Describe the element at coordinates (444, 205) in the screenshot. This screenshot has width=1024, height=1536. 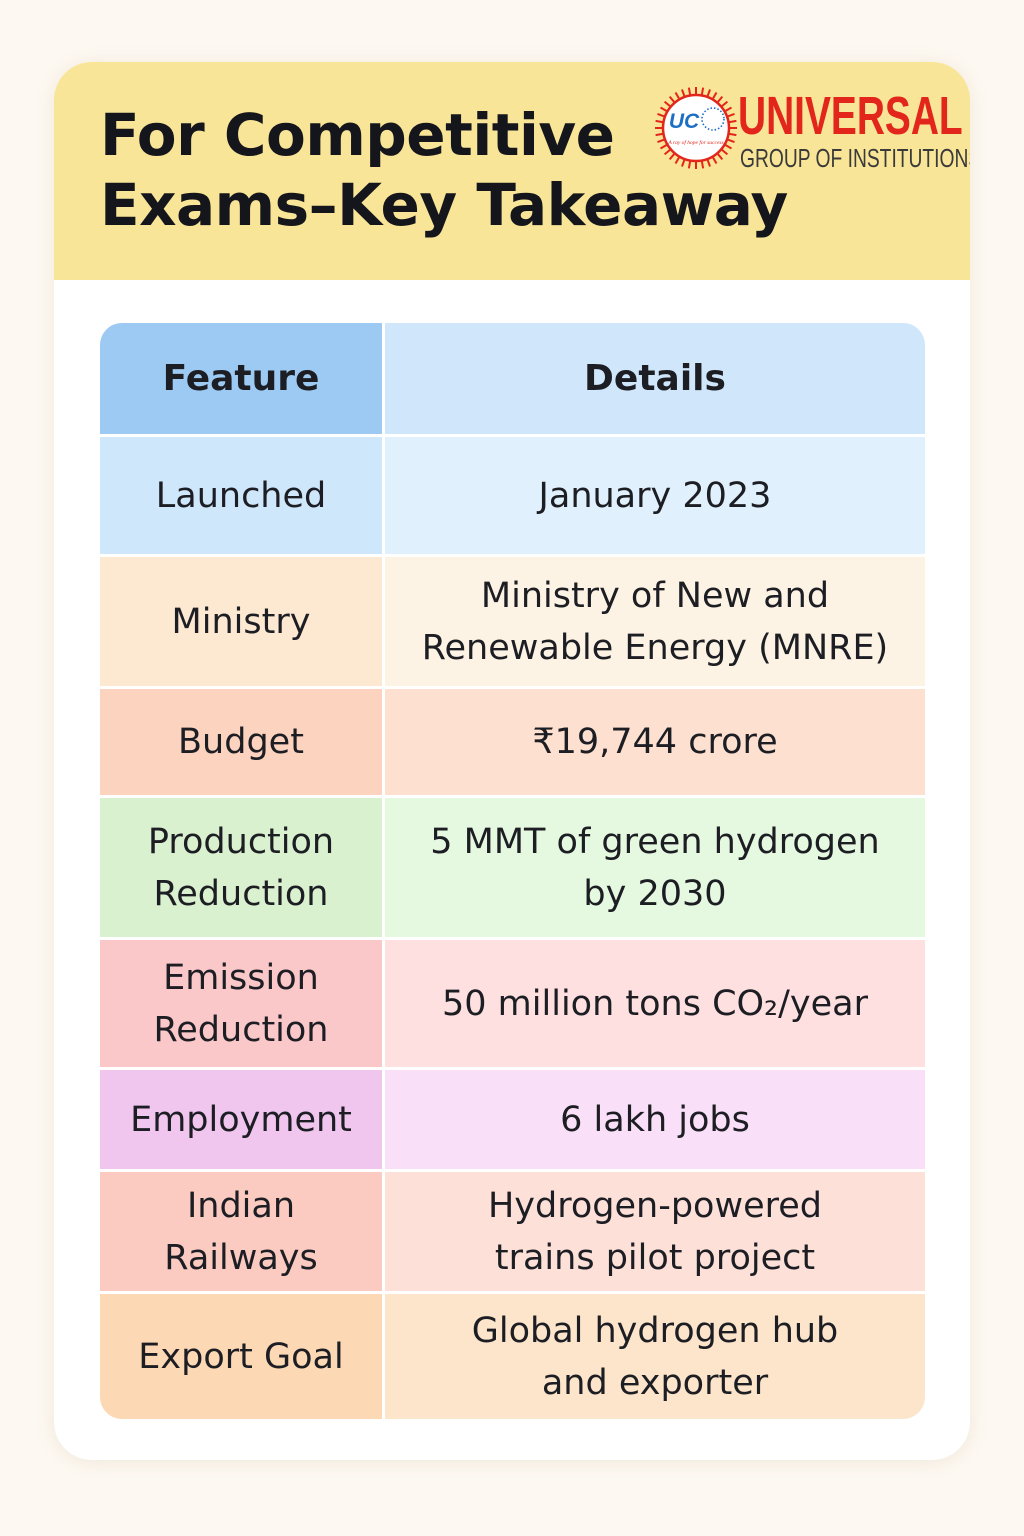
I see `title-line-2: Exams–Key Takeaway` at that location.